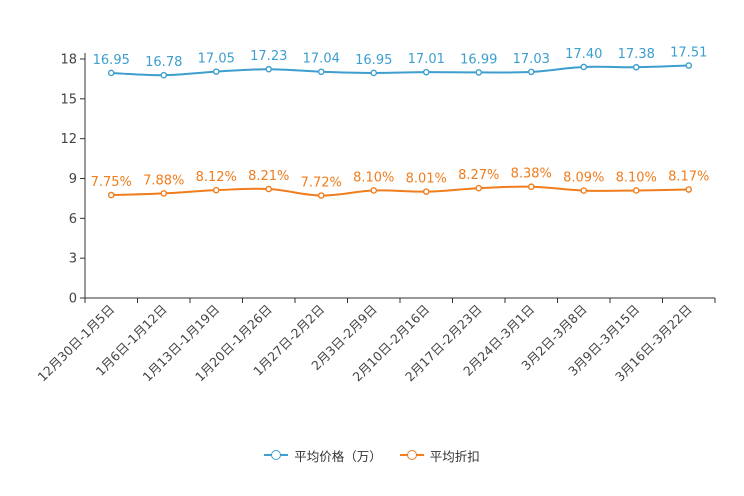  I want to click on legend-label-discount: 平均折扣, so click(454, 456).